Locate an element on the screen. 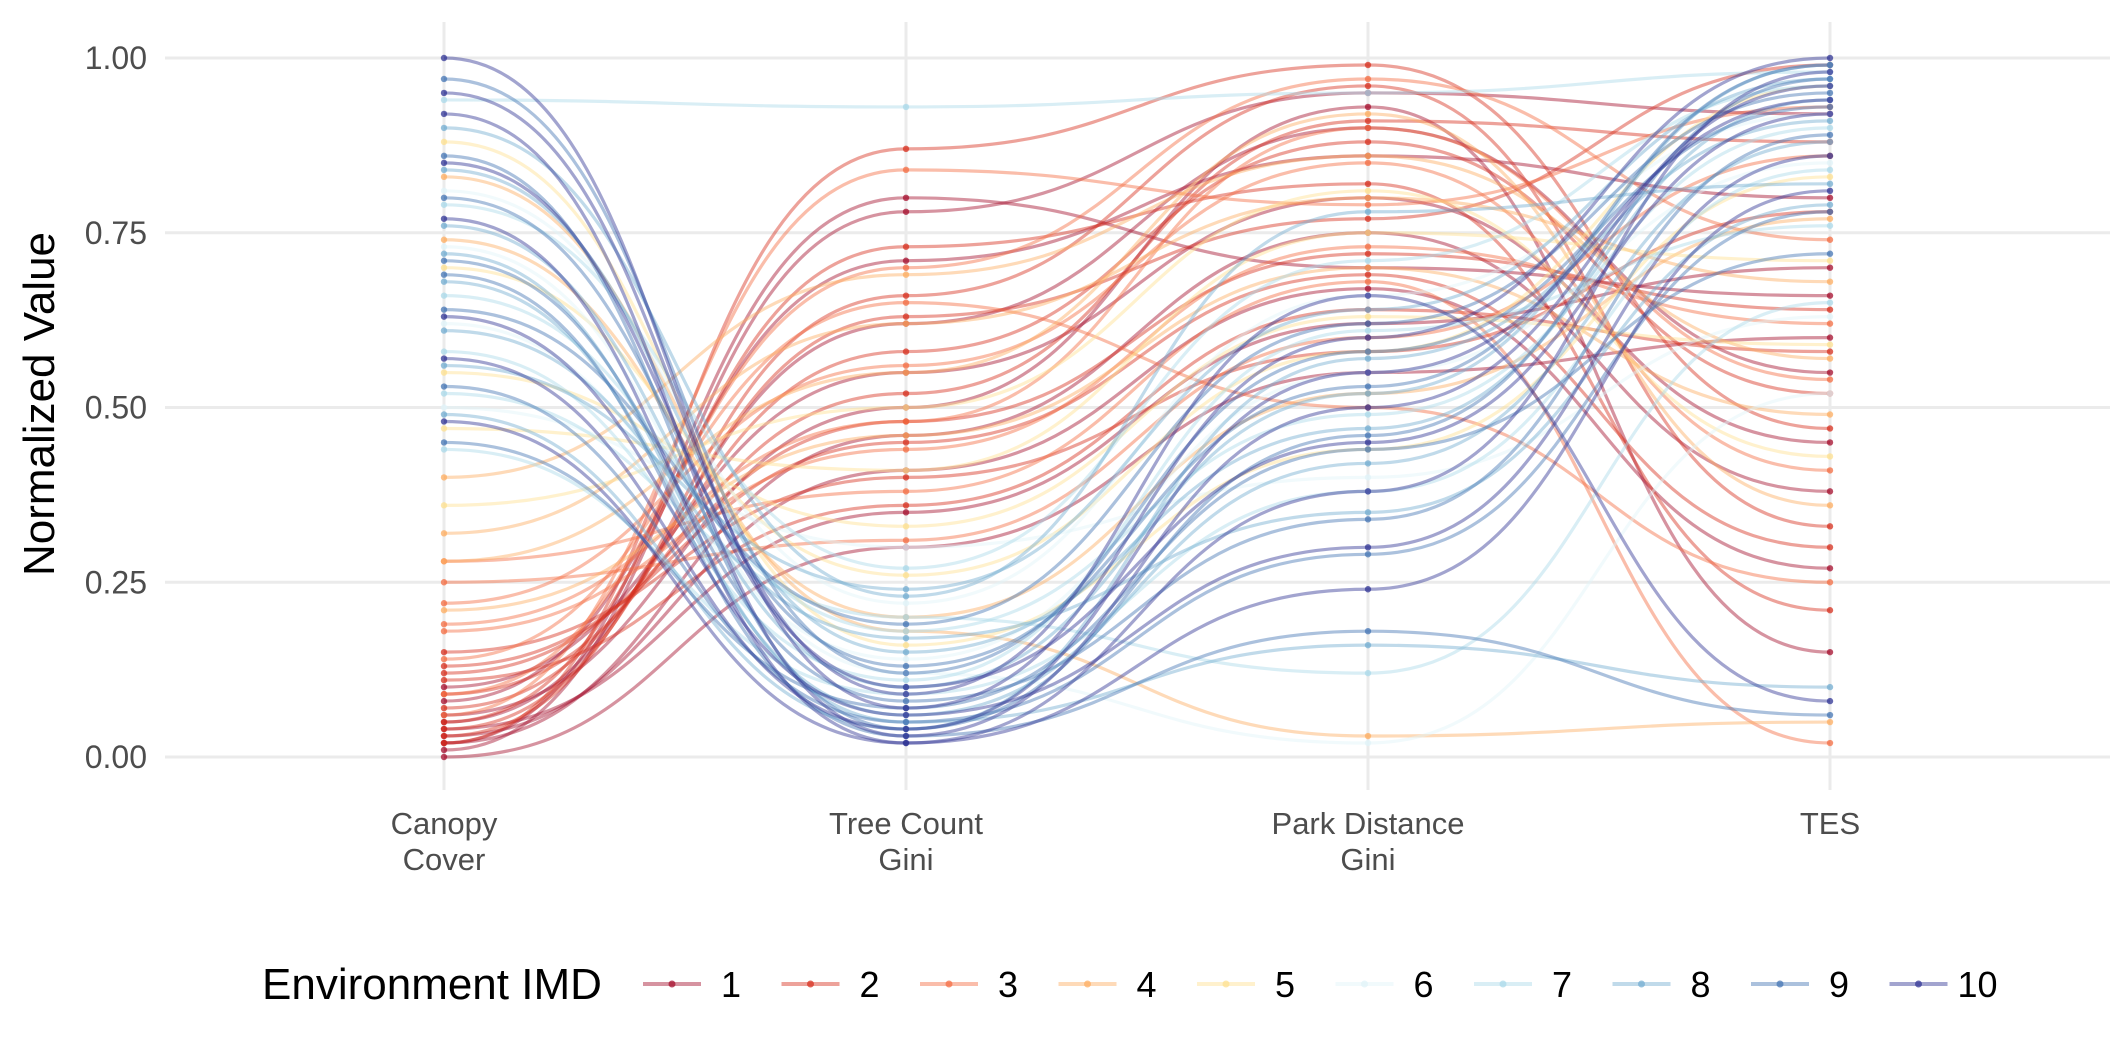 Image resolution: width=2125 pixels, height=1062 pixels. legend-label-5: 5 is located at coordinates (1285, 984).